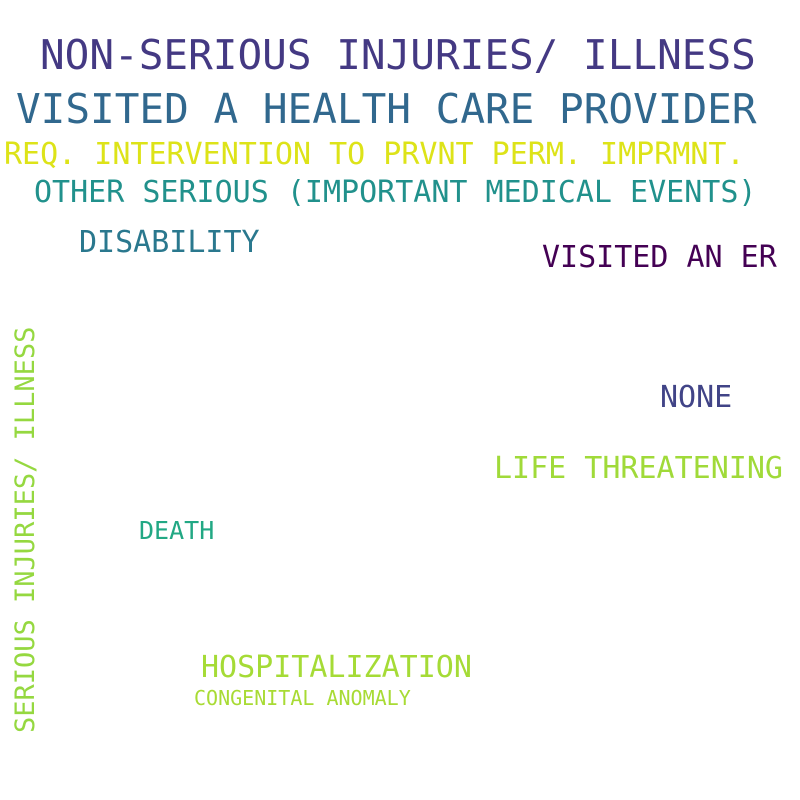 The image size is (800, 800). Describe the element at coordinates (386, 109) in the screenshot. I see `word-visited-health-care-provider: VISITED A HEALTH CARE PROVIDER` at that location.